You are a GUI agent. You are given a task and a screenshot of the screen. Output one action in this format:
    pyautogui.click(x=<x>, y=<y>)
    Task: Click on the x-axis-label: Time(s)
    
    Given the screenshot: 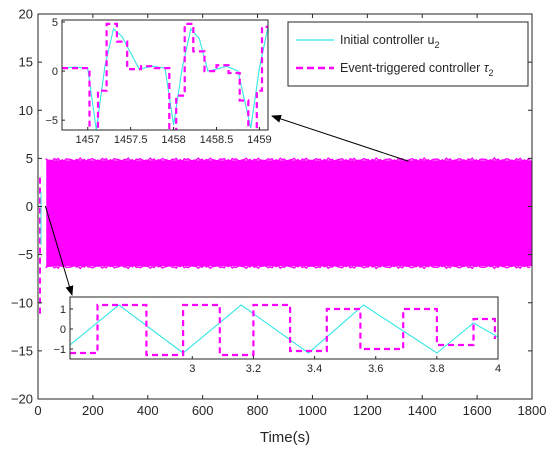 What is the action you would take?
    pyautogui.click(x=285, y=437)
    